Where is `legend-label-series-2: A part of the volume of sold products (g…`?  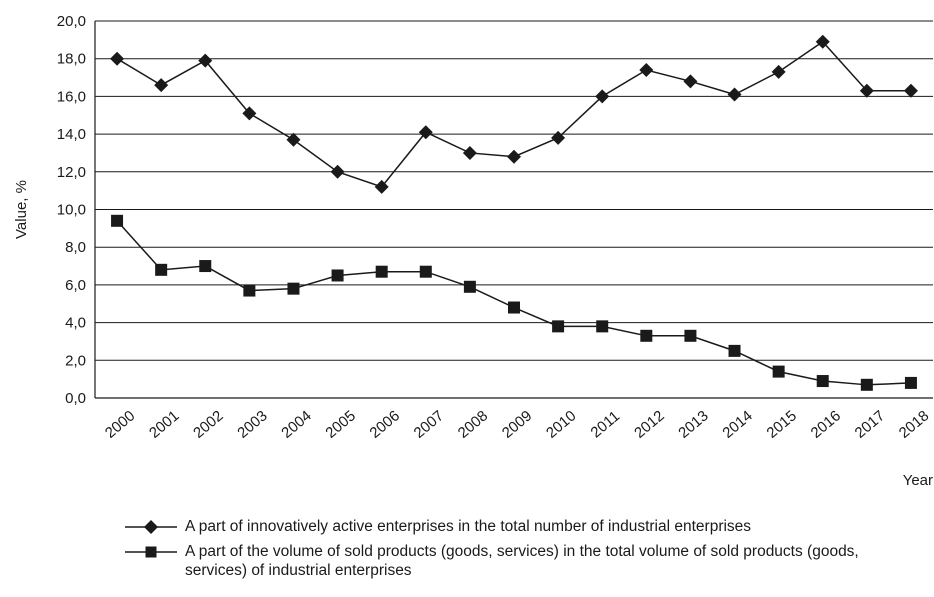 legend-label-series-2: A part of the volume of sold products (g… is located at coordinates (522, 561).